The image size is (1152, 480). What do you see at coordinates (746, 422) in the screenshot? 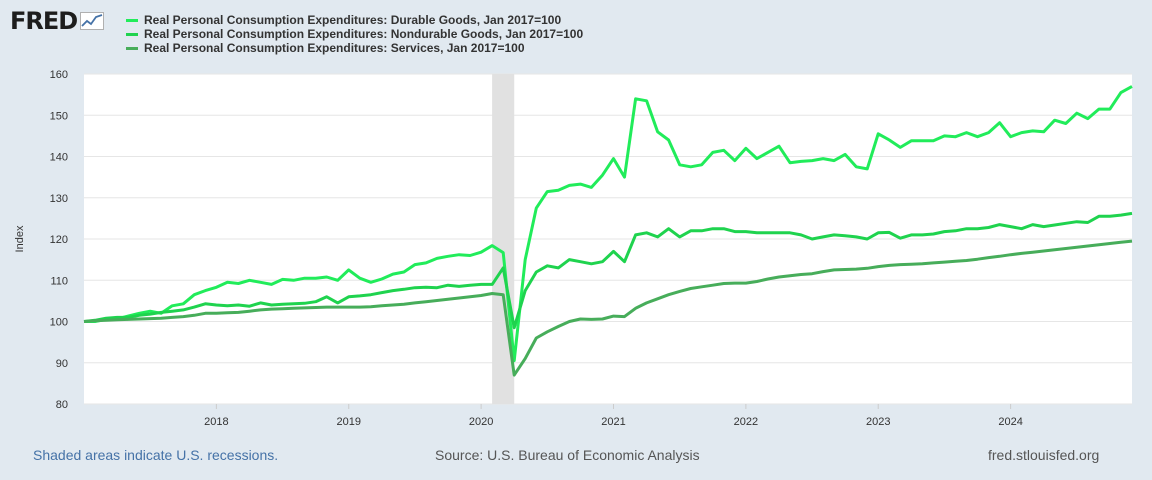
I see `x-tick-label: 2022` at bounding box center [746, 422].